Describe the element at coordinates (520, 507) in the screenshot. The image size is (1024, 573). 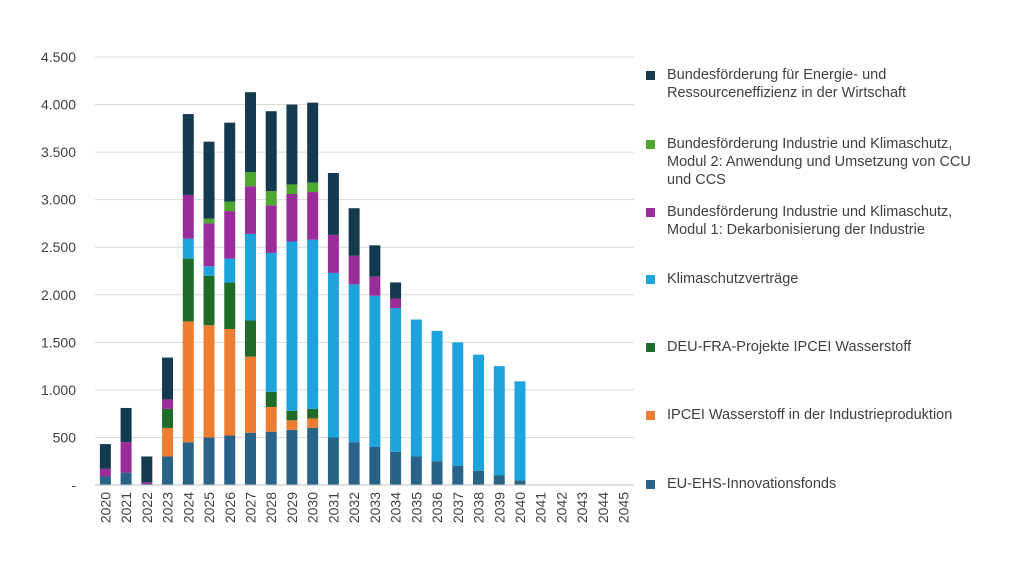
I see `x-tick-label: 2040` at that location.